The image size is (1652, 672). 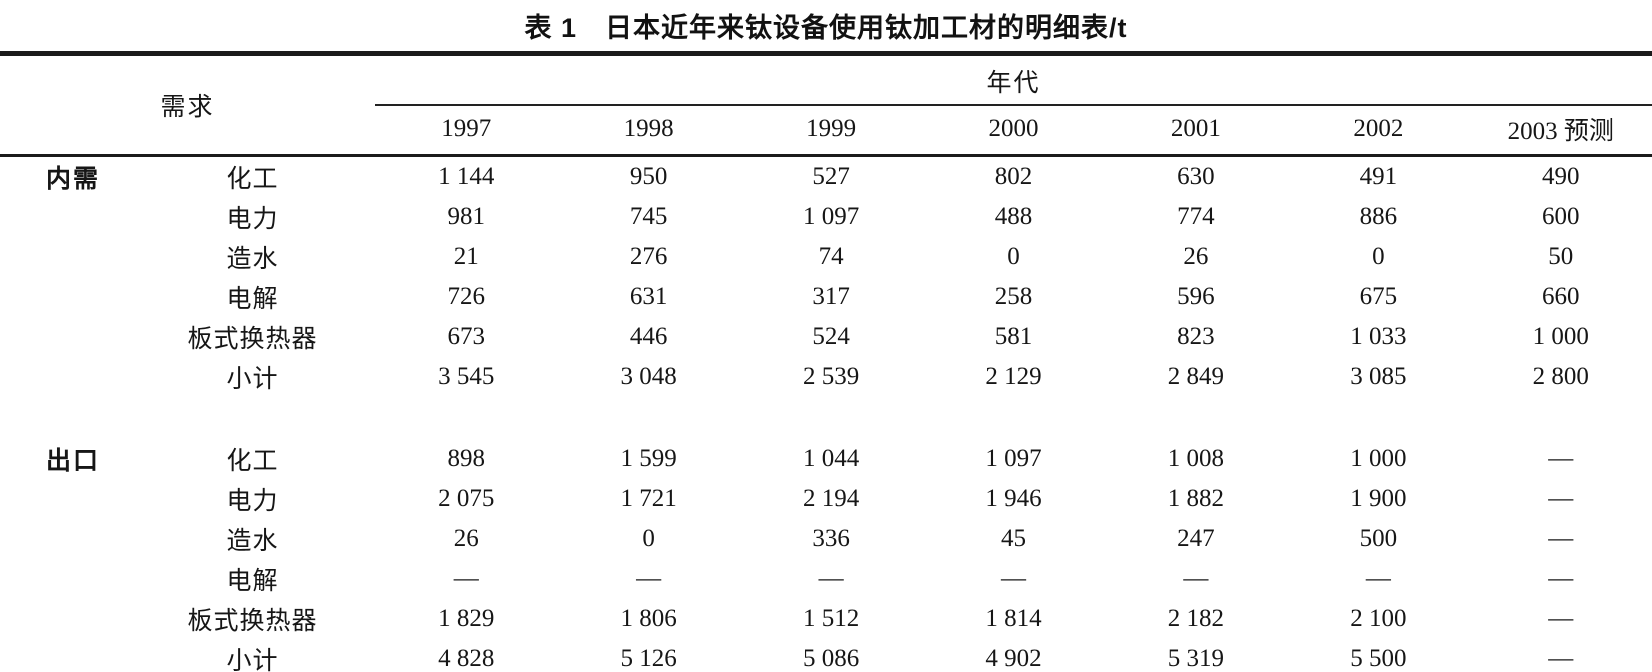 What do you see at coordinates (466, 336) in the screenshot?
I see `value-cell: 673` at bounding box center [466, 336].